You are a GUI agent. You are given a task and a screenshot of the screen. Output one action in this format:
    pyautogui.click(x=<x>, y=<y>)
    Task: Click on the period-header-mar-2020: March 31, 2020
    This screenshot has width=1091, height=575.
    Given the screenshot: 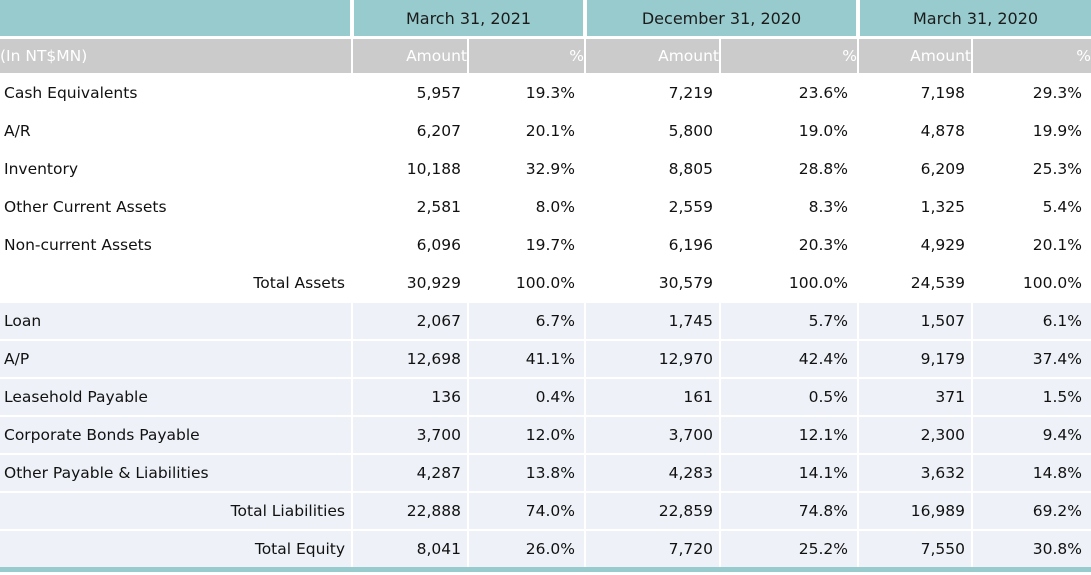 What is the action you would take?
    pyautogui.click(x=973, y=19)
    